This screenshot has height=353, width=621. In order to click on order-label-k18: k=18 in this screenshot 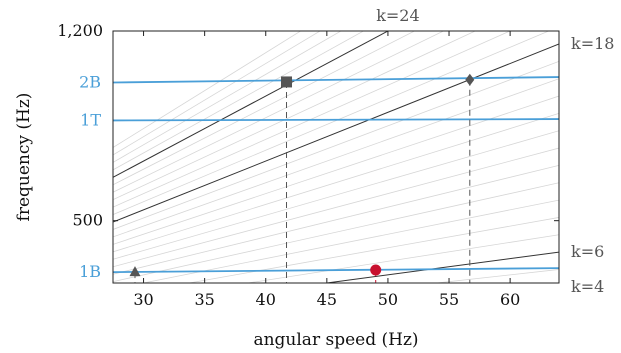, I will do `click(592, 43)`.